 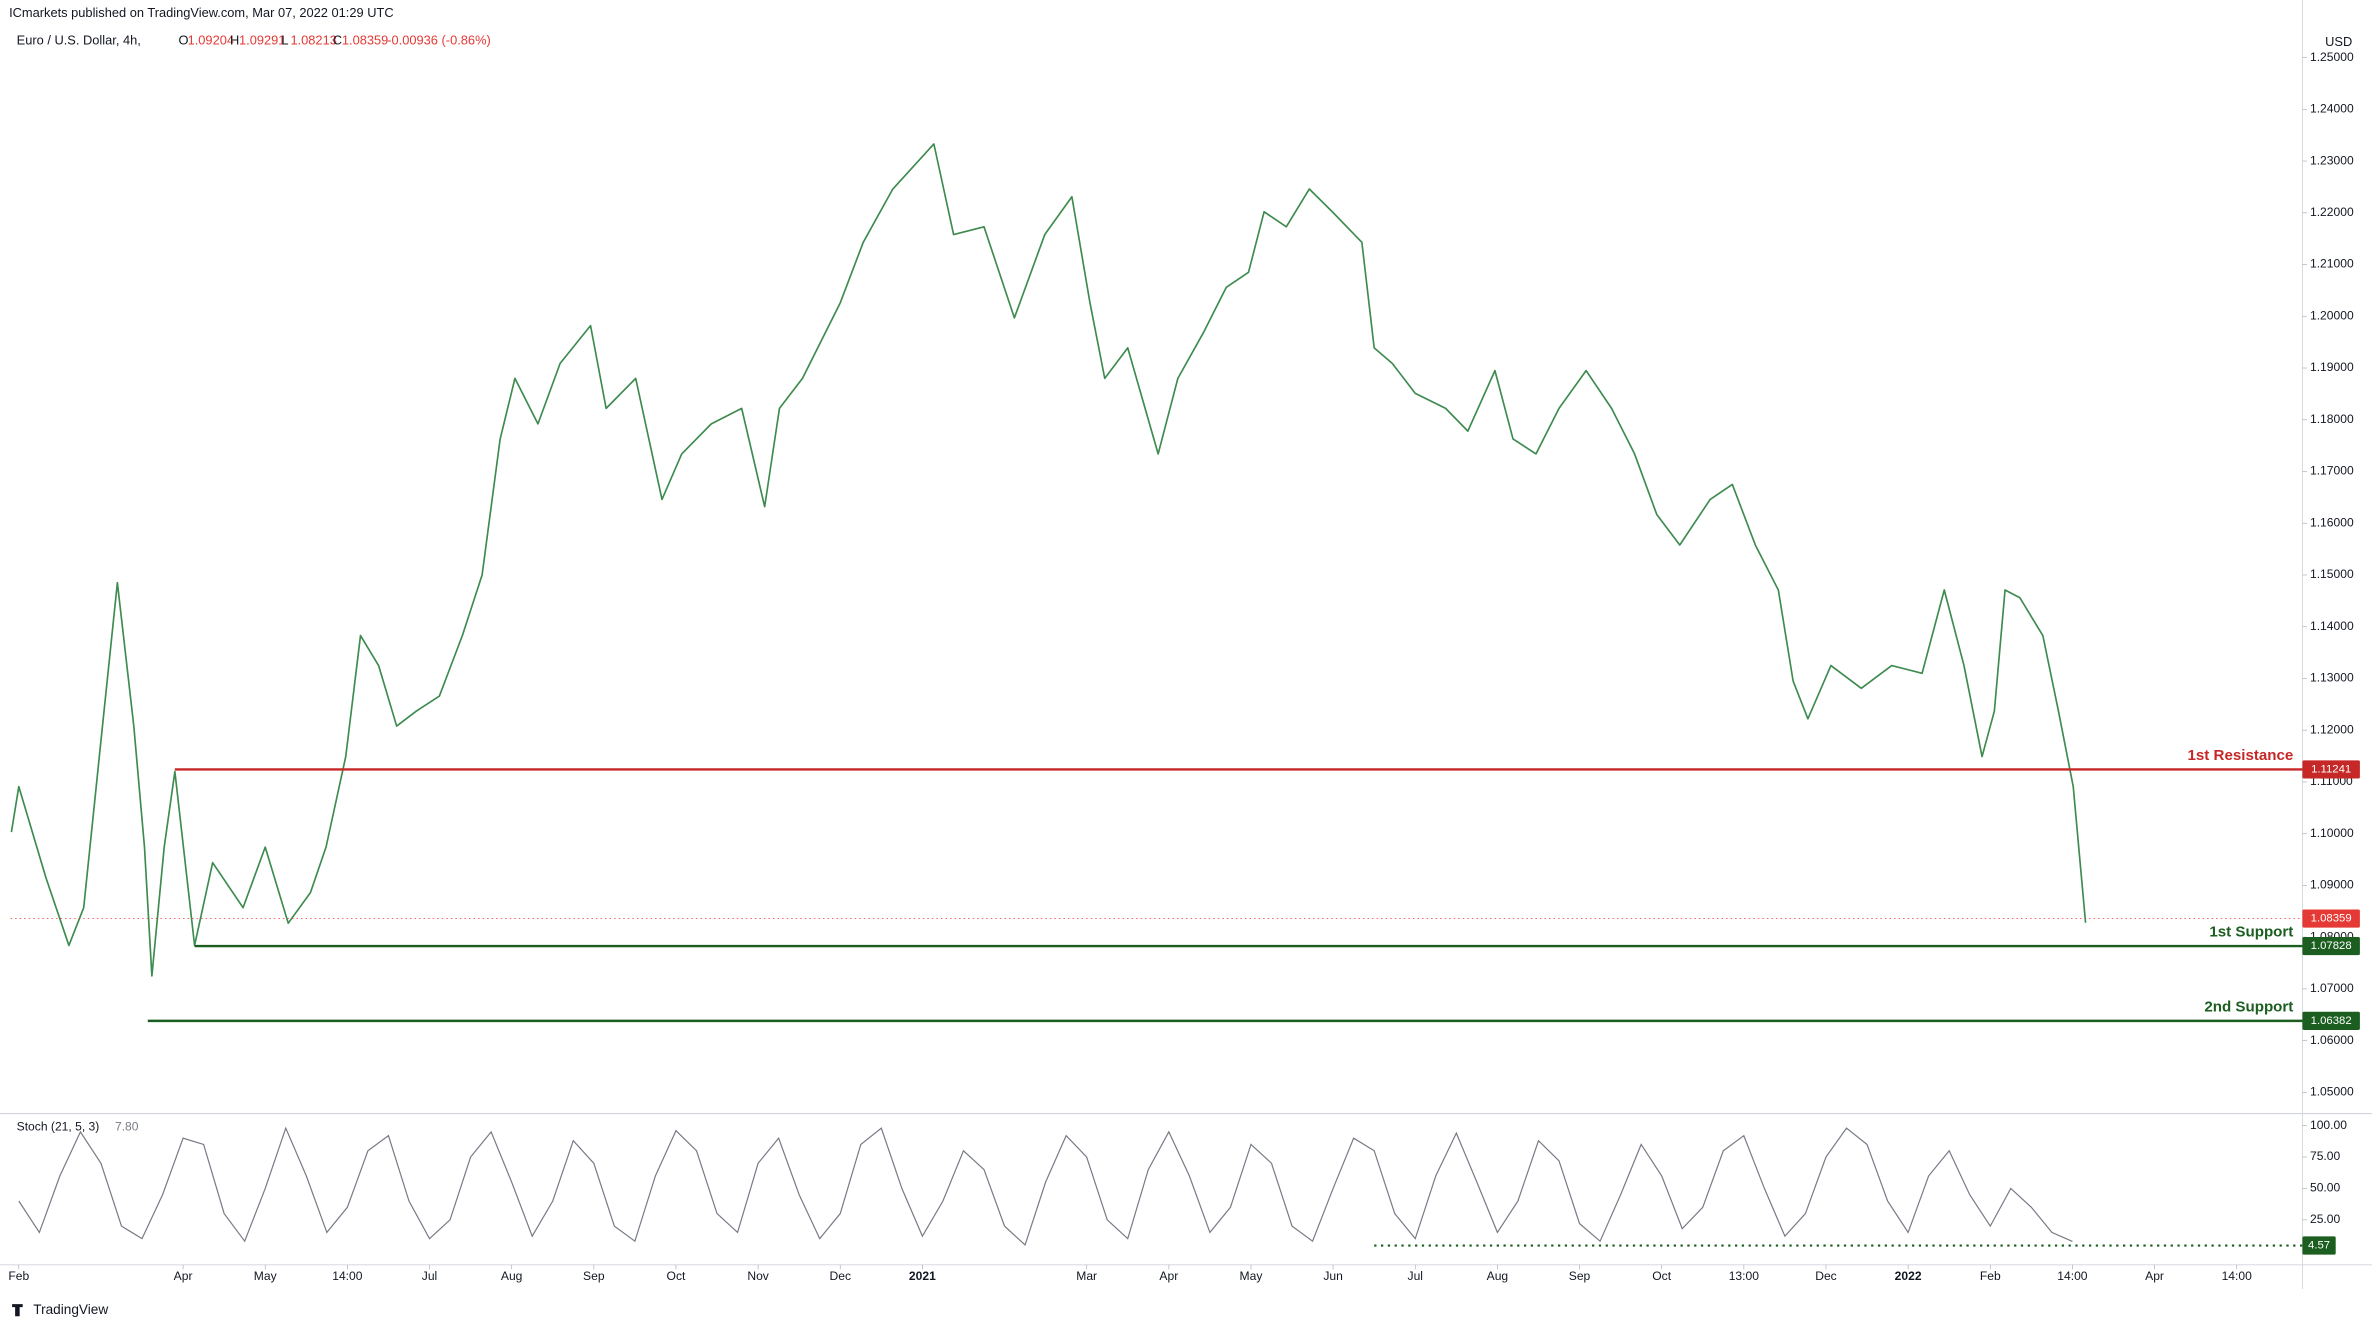 I want to click on y-tick-label: 1.21000, so click(x=2332, y=264).